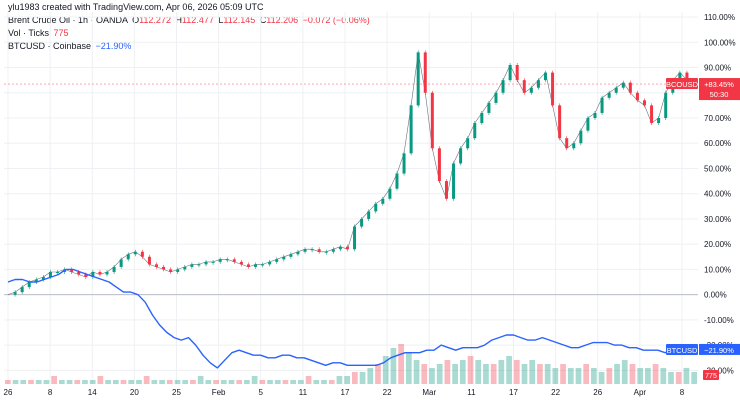  What do you see at coordinates (597, 392) in the screenshot?
I see `x-tick-label: 26` at bounding box center [597, 392].